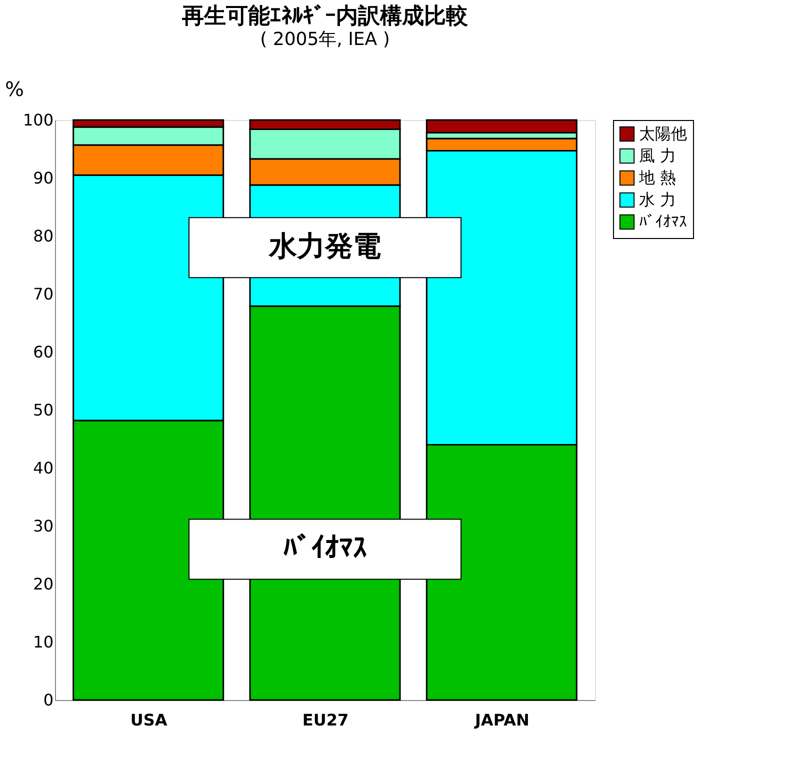  I want to click on annotation: ﾊﾞｲｵﾏｽ, so click(325, 547).